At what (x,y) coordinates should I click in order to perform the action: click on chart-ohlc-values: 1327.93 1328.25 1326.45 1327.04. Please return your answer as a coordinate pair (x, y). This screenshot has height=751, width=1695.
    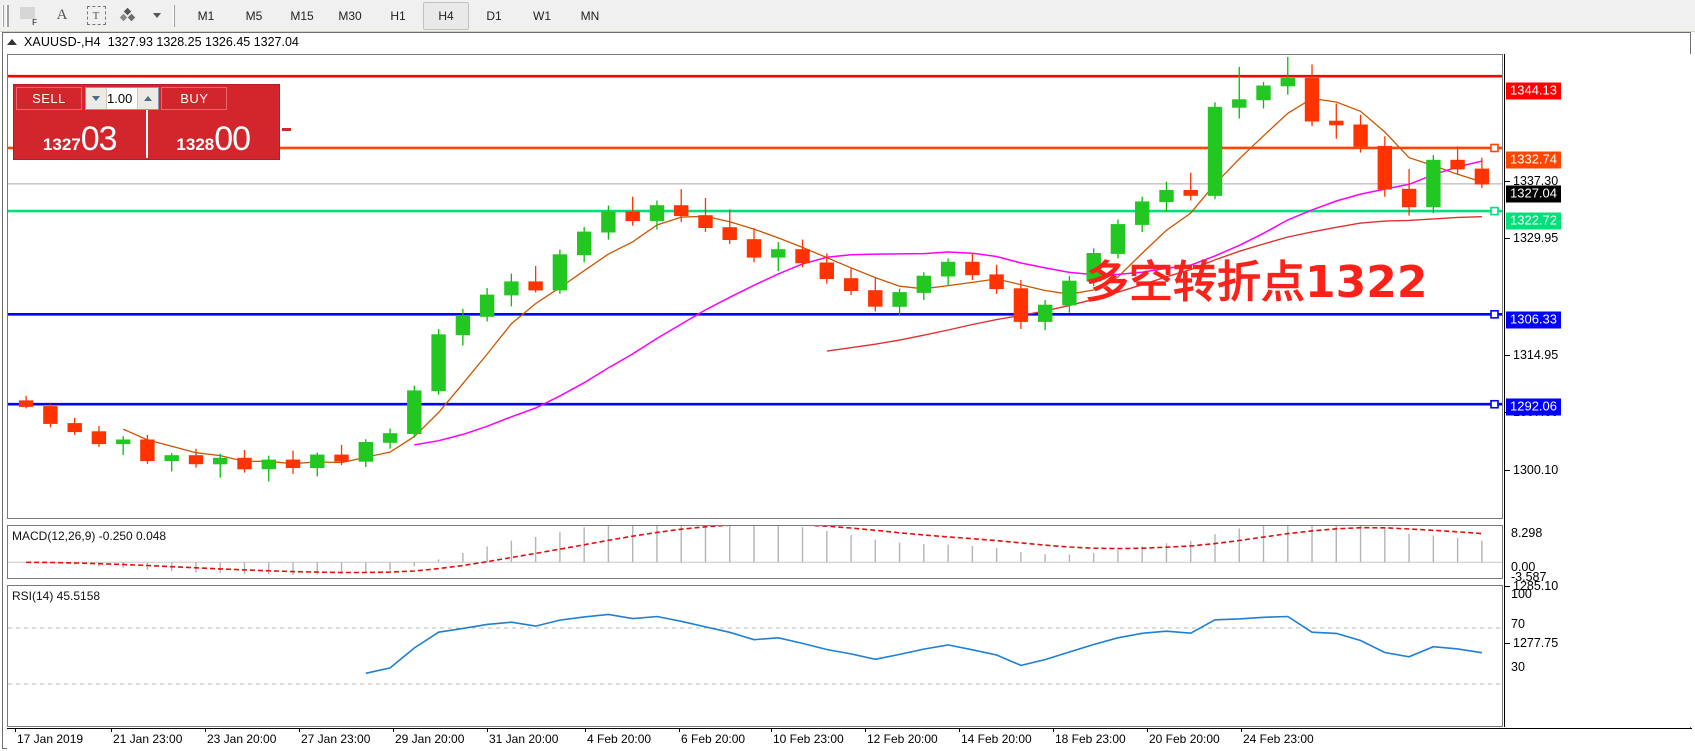
    Looking at the image, I should click on (203, 41).